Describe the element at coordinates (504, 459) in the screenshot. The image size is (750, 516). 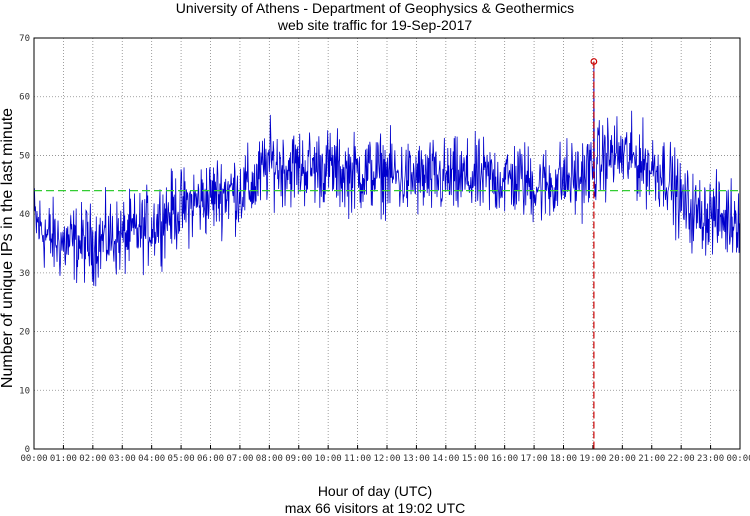
I see `x-tick-label: 16:00` at that location.